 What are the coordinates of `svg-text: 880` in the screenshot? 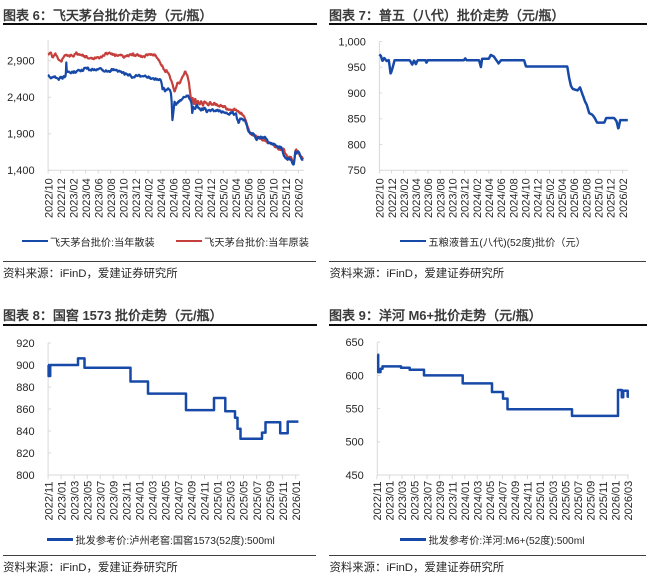 It's located at (25, 388).